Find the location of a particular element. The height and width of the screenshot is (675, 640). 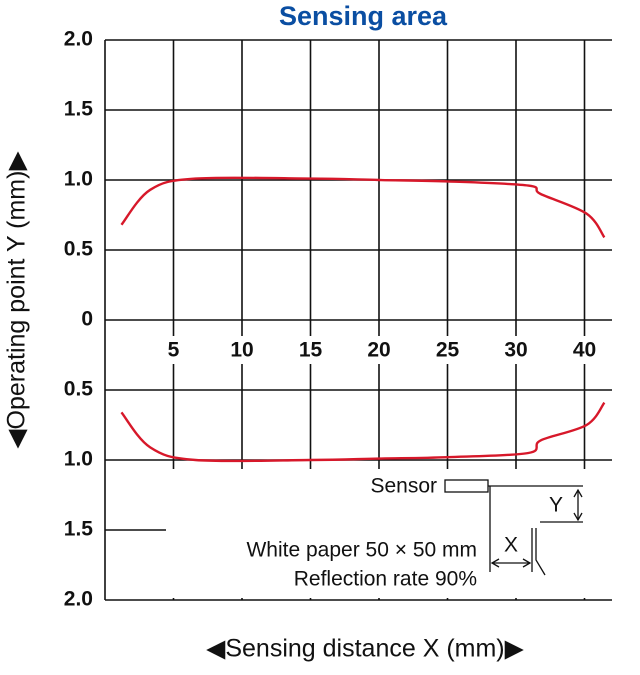

x-tick-labels: 5 10 15 20 25 30 40 is located at coordinates (379, 350).